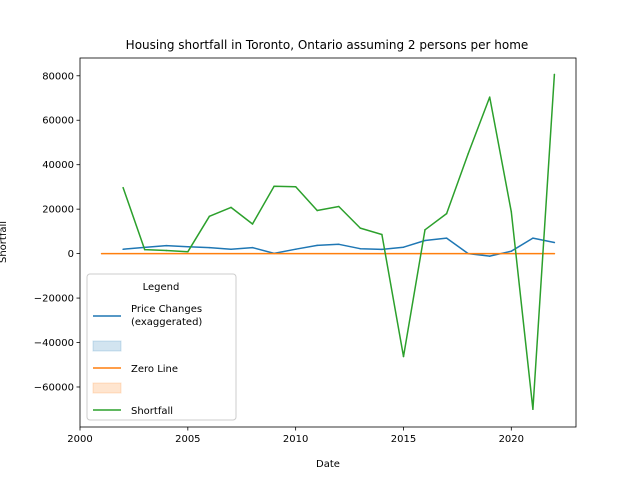 This screenshot has width=640, height=480. I want to click on y-tick-label: −20000, so click(54, 299).